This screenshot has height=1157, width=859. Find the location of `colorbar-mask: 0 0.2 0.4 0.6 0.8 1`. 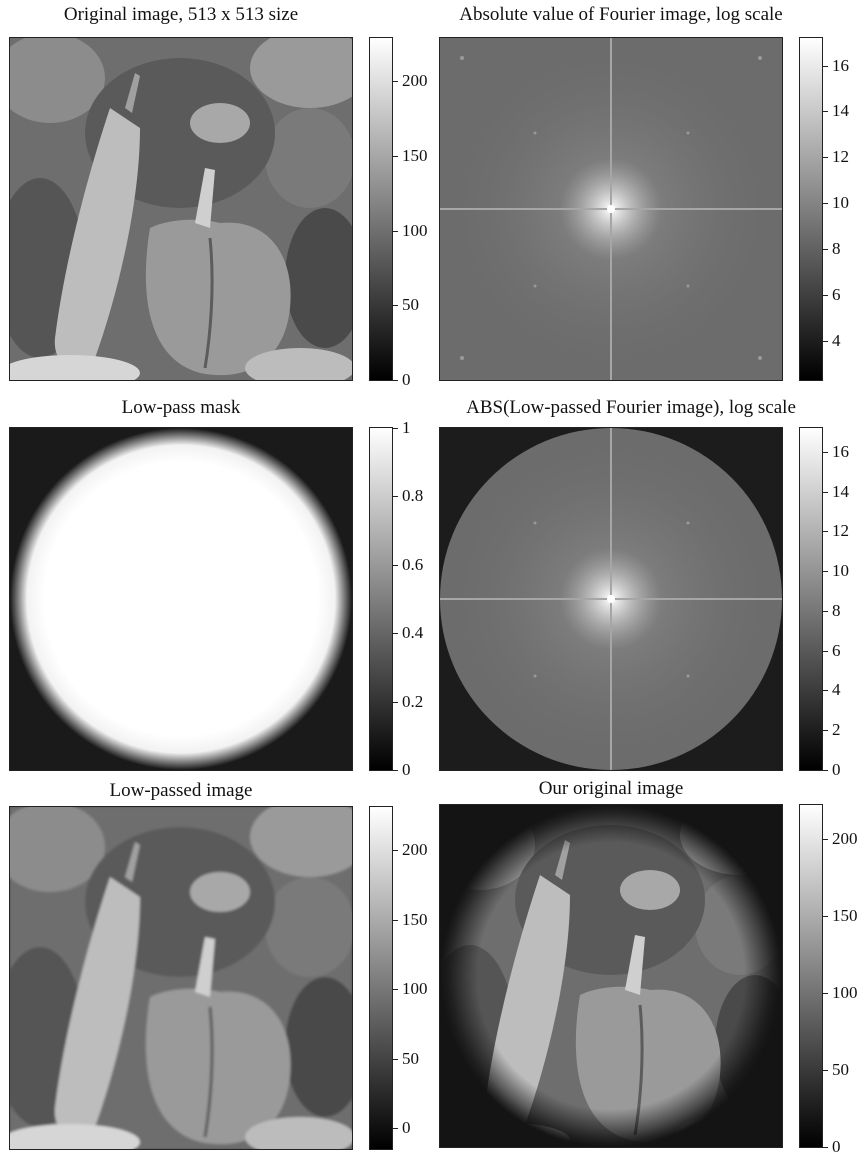

colorbar-mask: 0 0.2 0.4 0.6 0.8 1 is located at coordinates (396, 598).